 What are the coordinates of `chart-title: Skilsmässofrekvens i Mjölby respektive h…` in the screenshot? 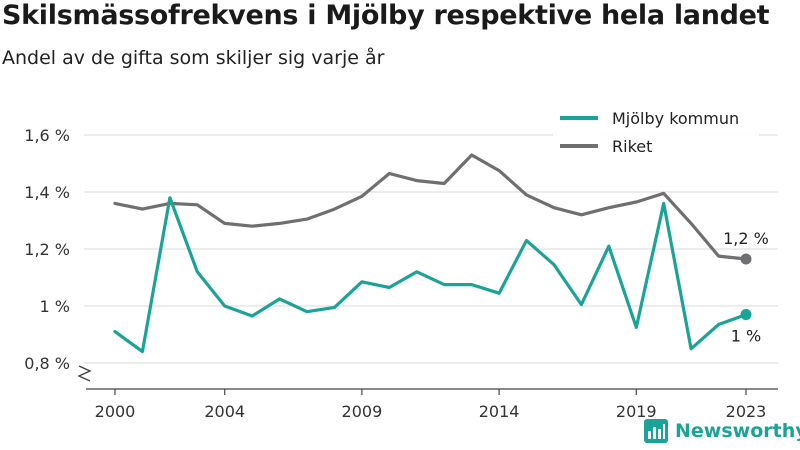 It's located at (386, 15).